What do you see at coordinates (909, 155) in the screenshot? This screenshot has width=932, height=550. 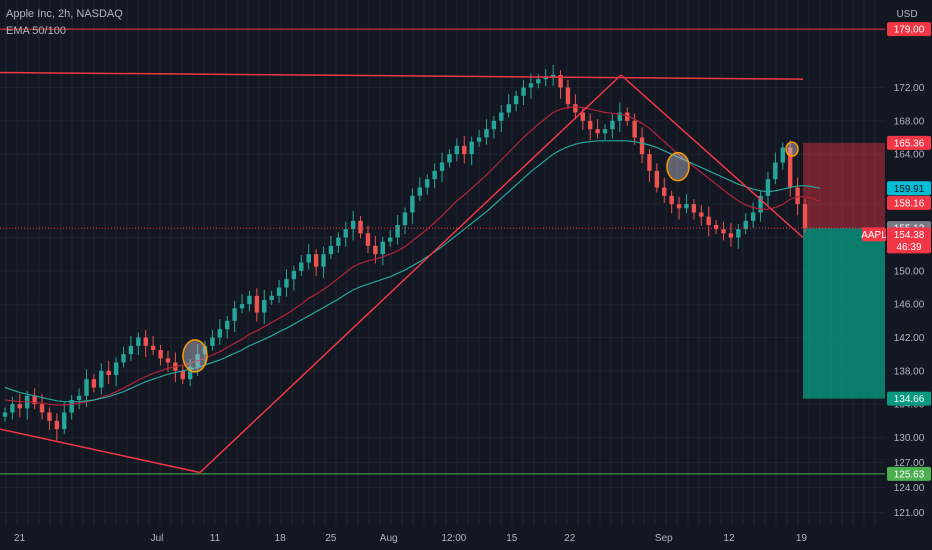 I see `price-tick-label: 164.00` at bounding box center [909, 155].